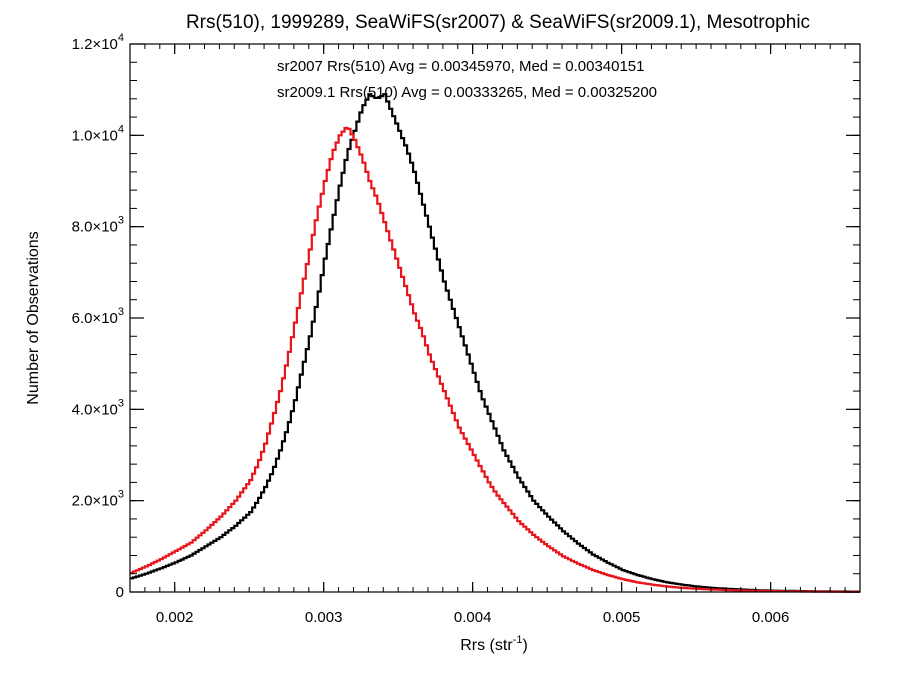  I want to click on x-tick-label: 0.005, so click(622, 617).